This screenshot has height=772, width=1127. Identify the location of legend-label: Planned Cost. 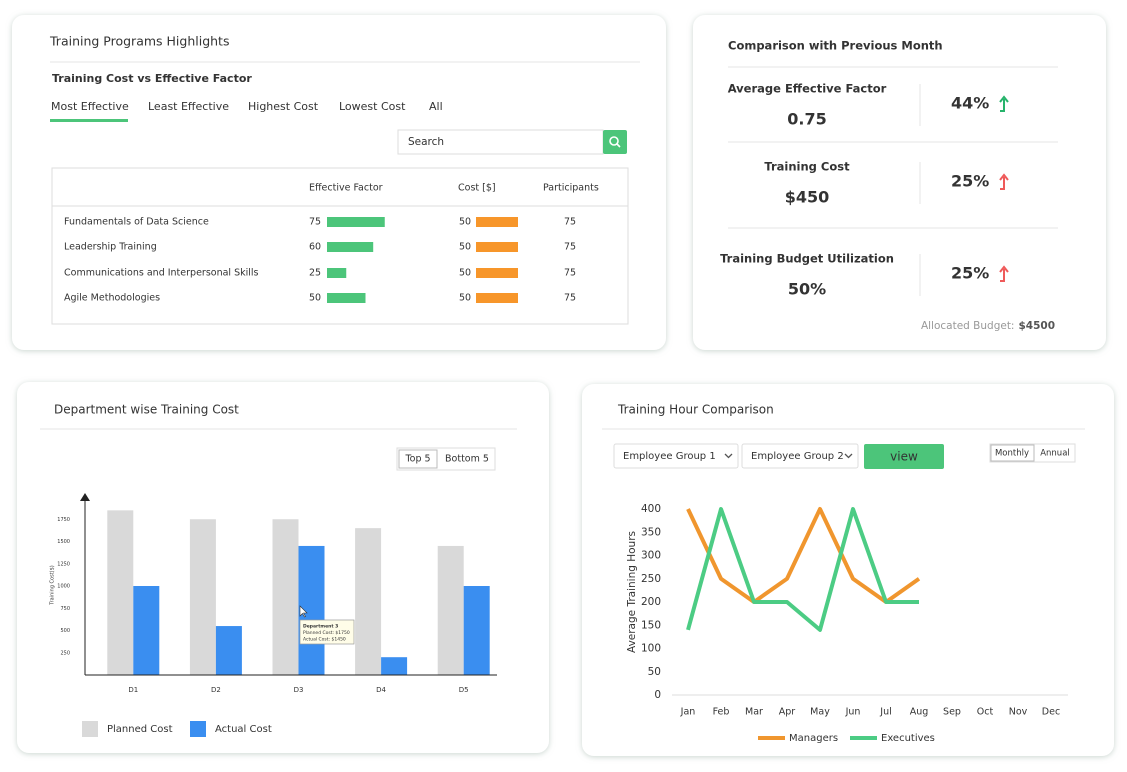
(140, 729).